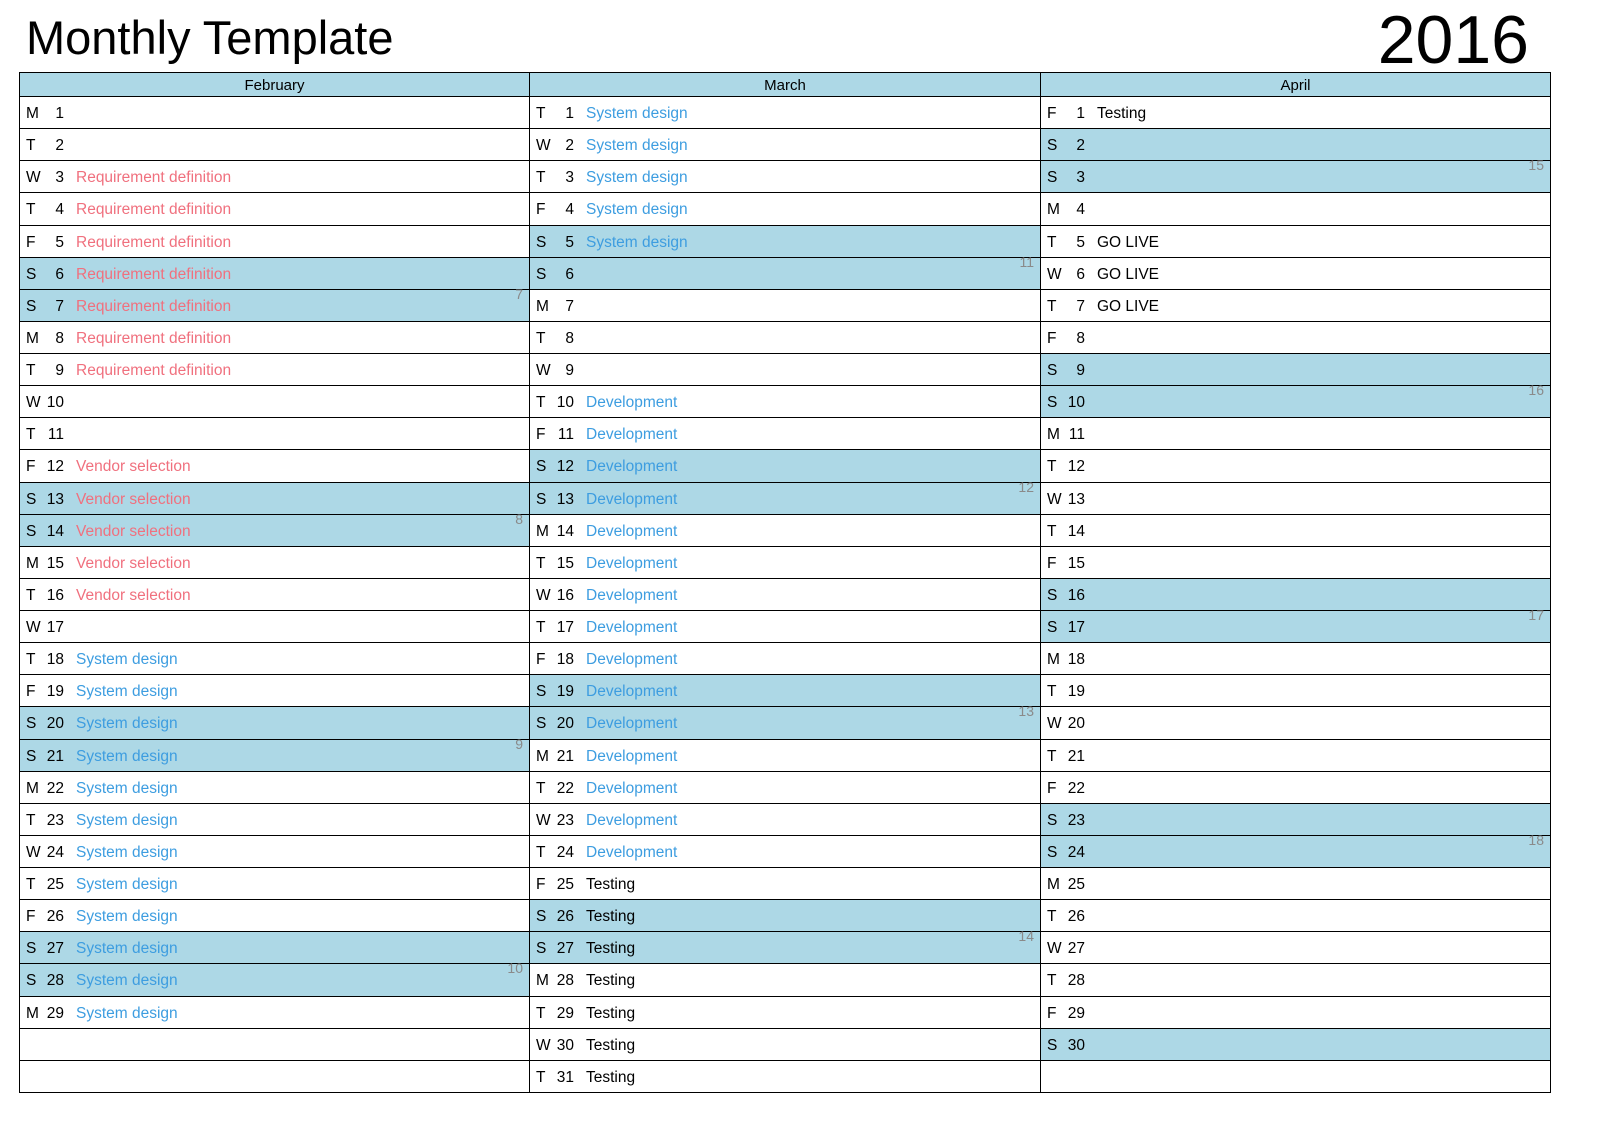  What do you see at coordinates (785, 1077) in the screenshot?
I see `day-row: T 31 Testing` at bounding box center [785, 1077].